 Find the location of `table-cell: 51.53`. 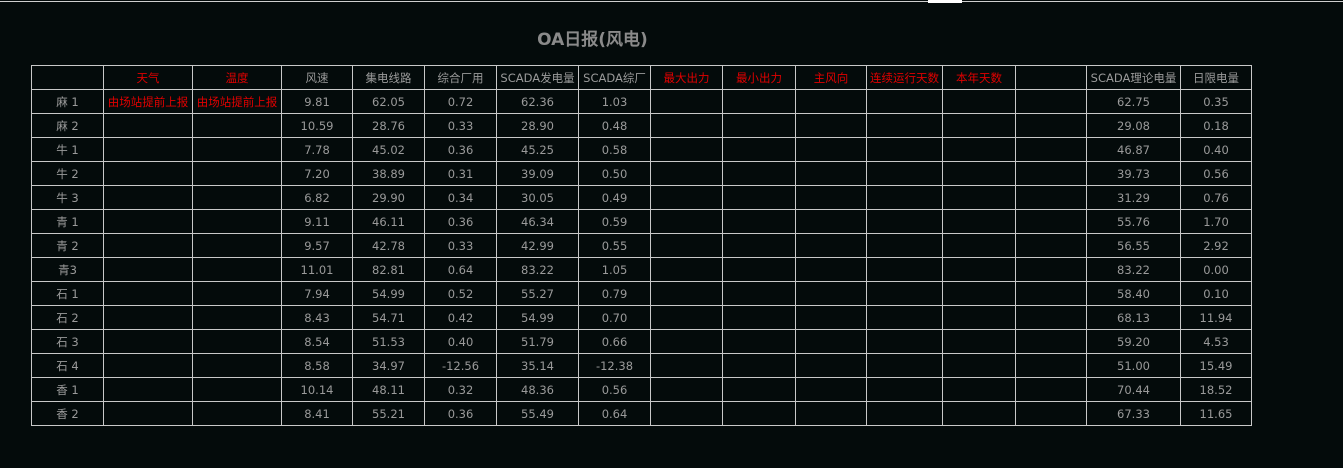

table-cell: 51.53 is located at coordinates (388, 341).